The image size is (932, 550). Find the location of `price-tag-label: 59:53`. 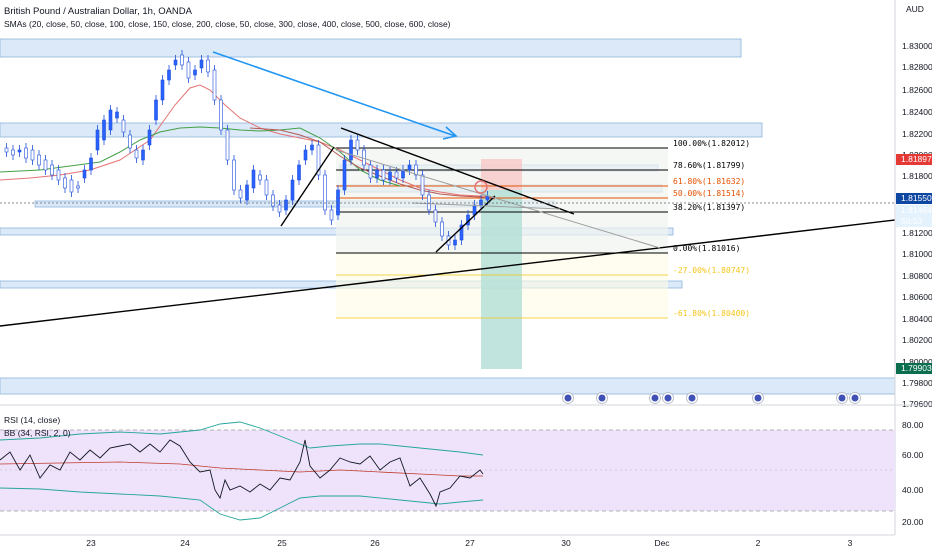

price-tag-label: 59:53 is located at coordinates (912, 221).